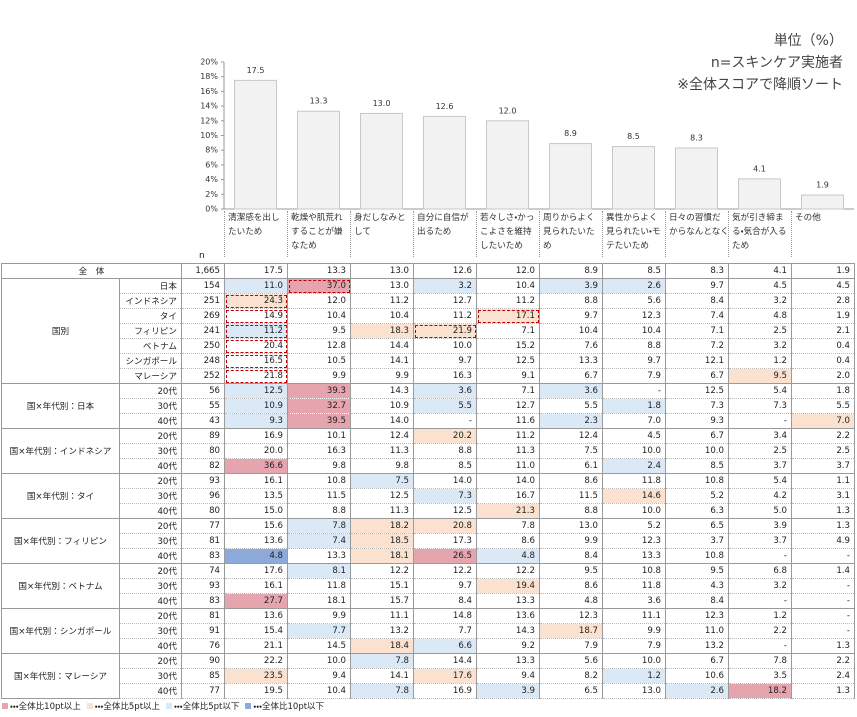 The height and width of the screenshot is (717, 857). I want to click on value-cell: -, so click(634, 391).